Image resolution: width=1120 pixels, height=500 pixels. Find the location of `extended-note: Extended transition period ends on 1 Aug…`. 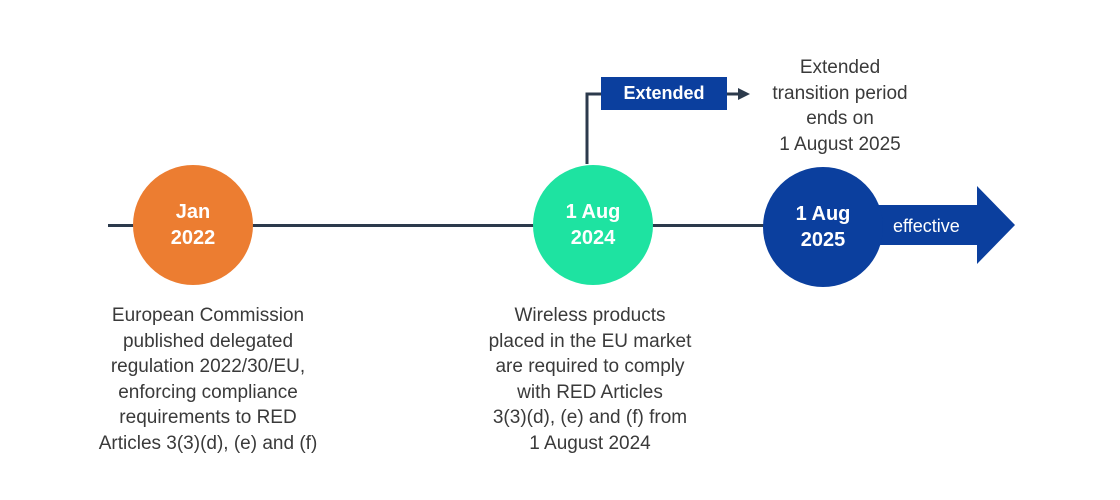

extended-note: Extended transition period ends on 1 Aug… is located at coordinates (840, 106).